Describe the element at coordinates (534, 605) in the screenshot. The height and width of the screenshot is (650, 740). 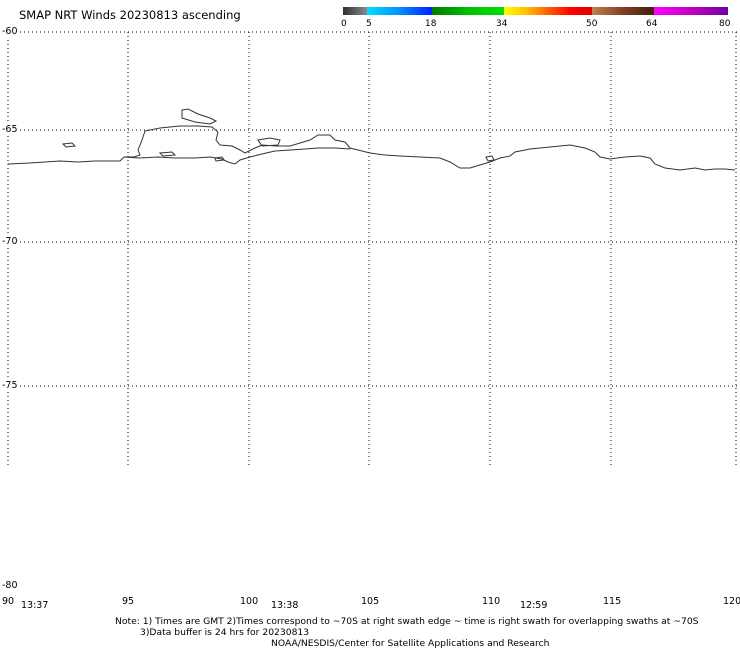
I see `swath-time-label: 12:59` at that location.